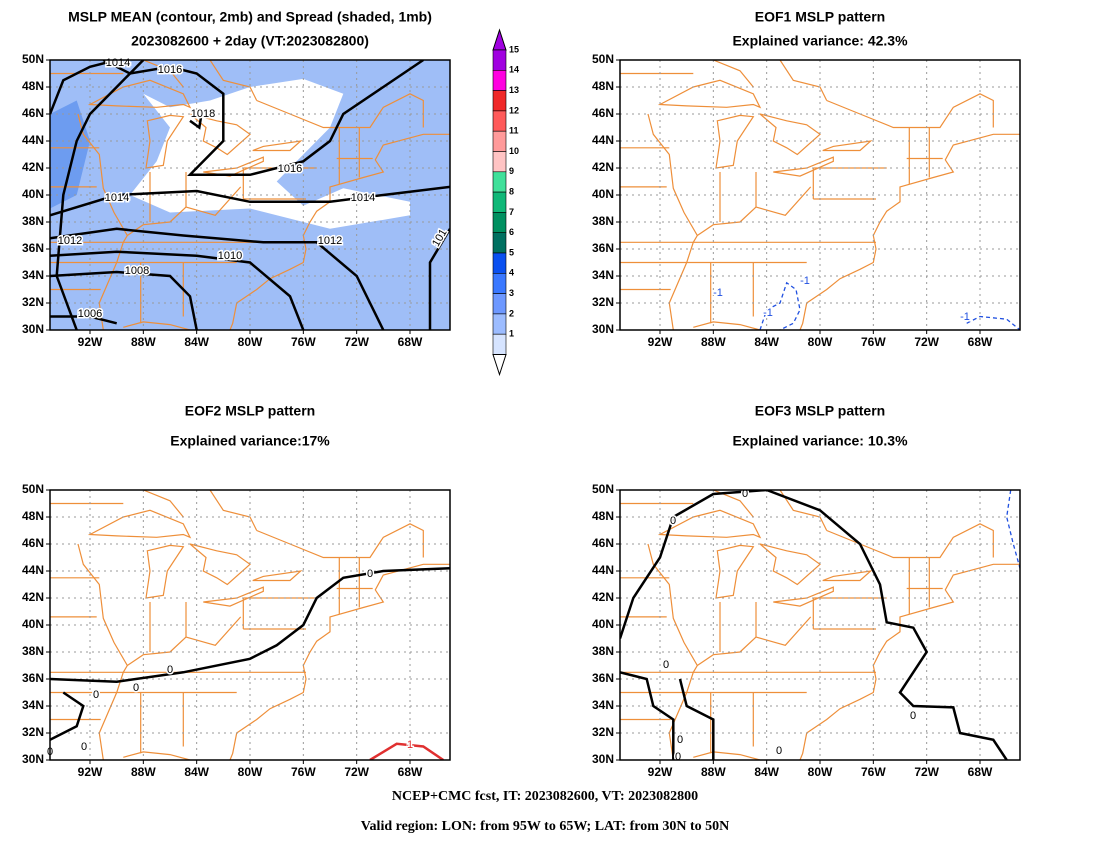 The width and height of the screenshot is (1100, 850). I want to click on lon-label: 72W, so click(356, 772).